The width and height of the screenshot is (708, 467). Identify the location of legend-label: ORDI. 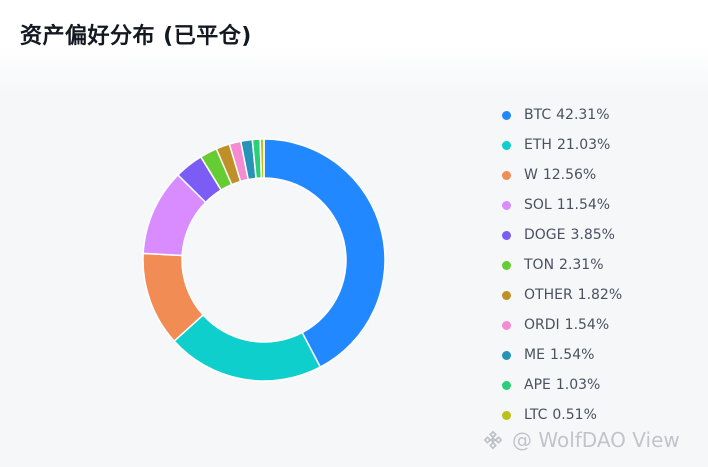
(542, 325).